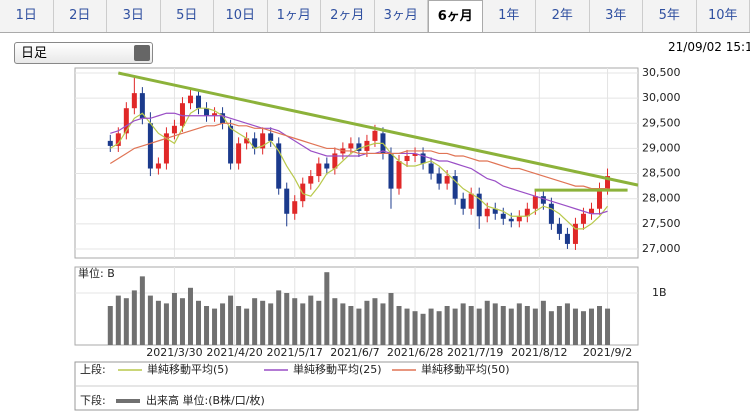 The height and width of the screenshot is (415, 750). I want to click on tab: 10日, so click(241, 16).